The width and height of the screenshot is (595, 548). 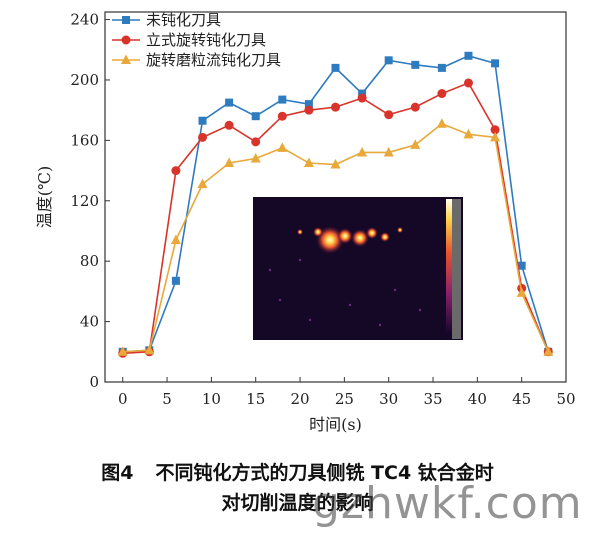 What do you see at coordinates (206, 40) in the screenshot?
I see `legend-label-1: 立式旋转钝化刀具` at bounding box center [206, 40].